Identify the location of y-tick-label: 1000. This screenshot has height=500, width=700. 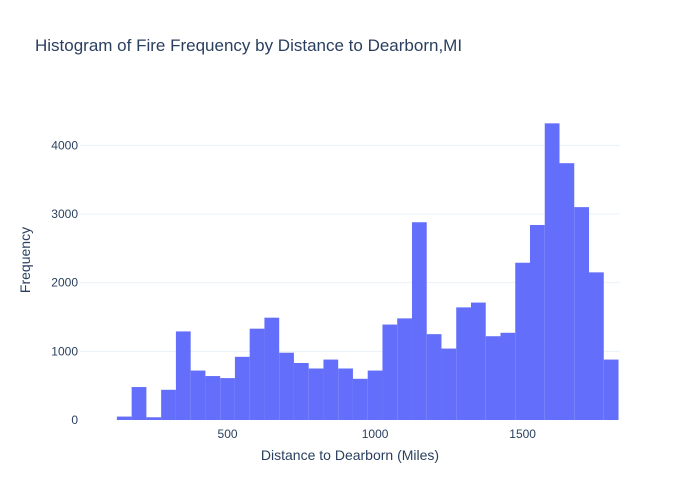
(64, 351).